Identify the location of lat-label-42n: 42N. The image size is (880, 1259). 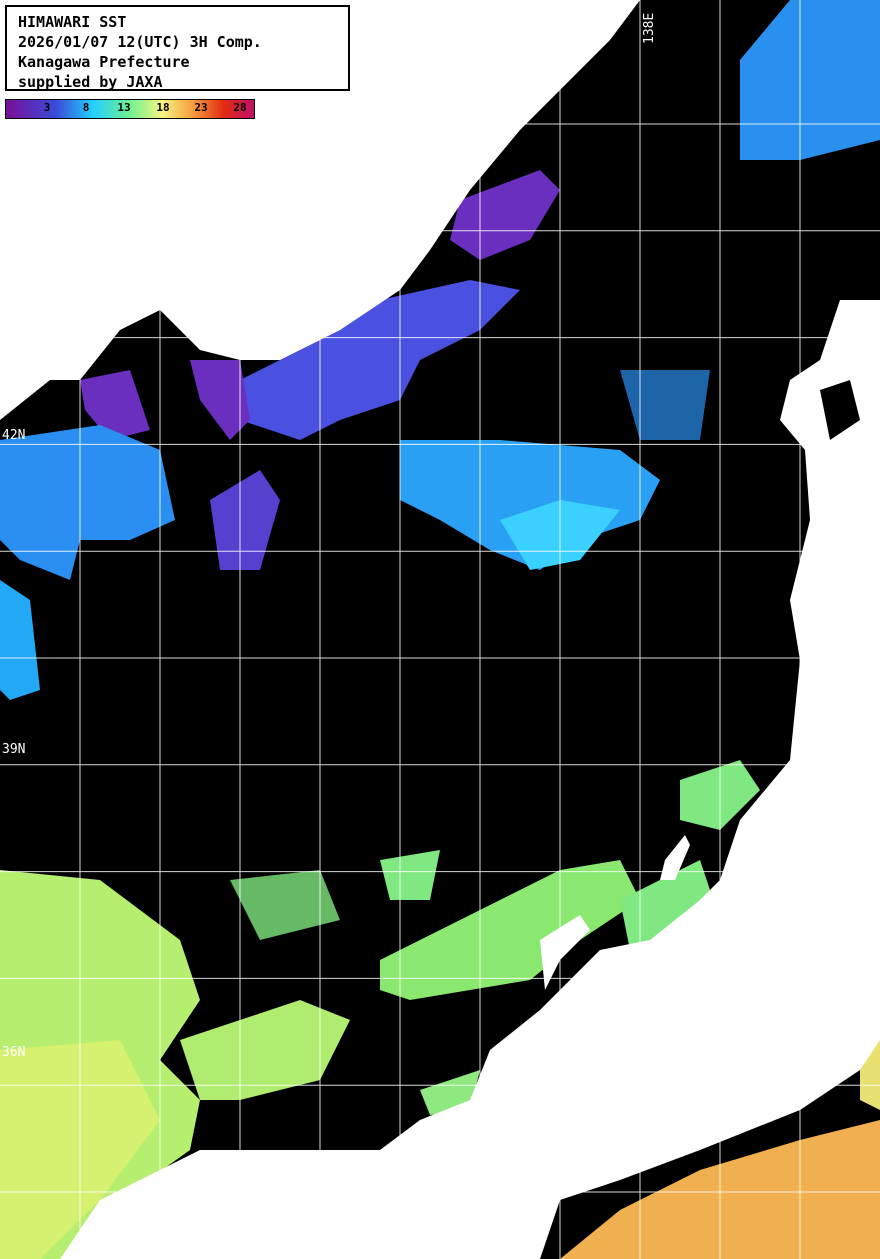
(14, 435).